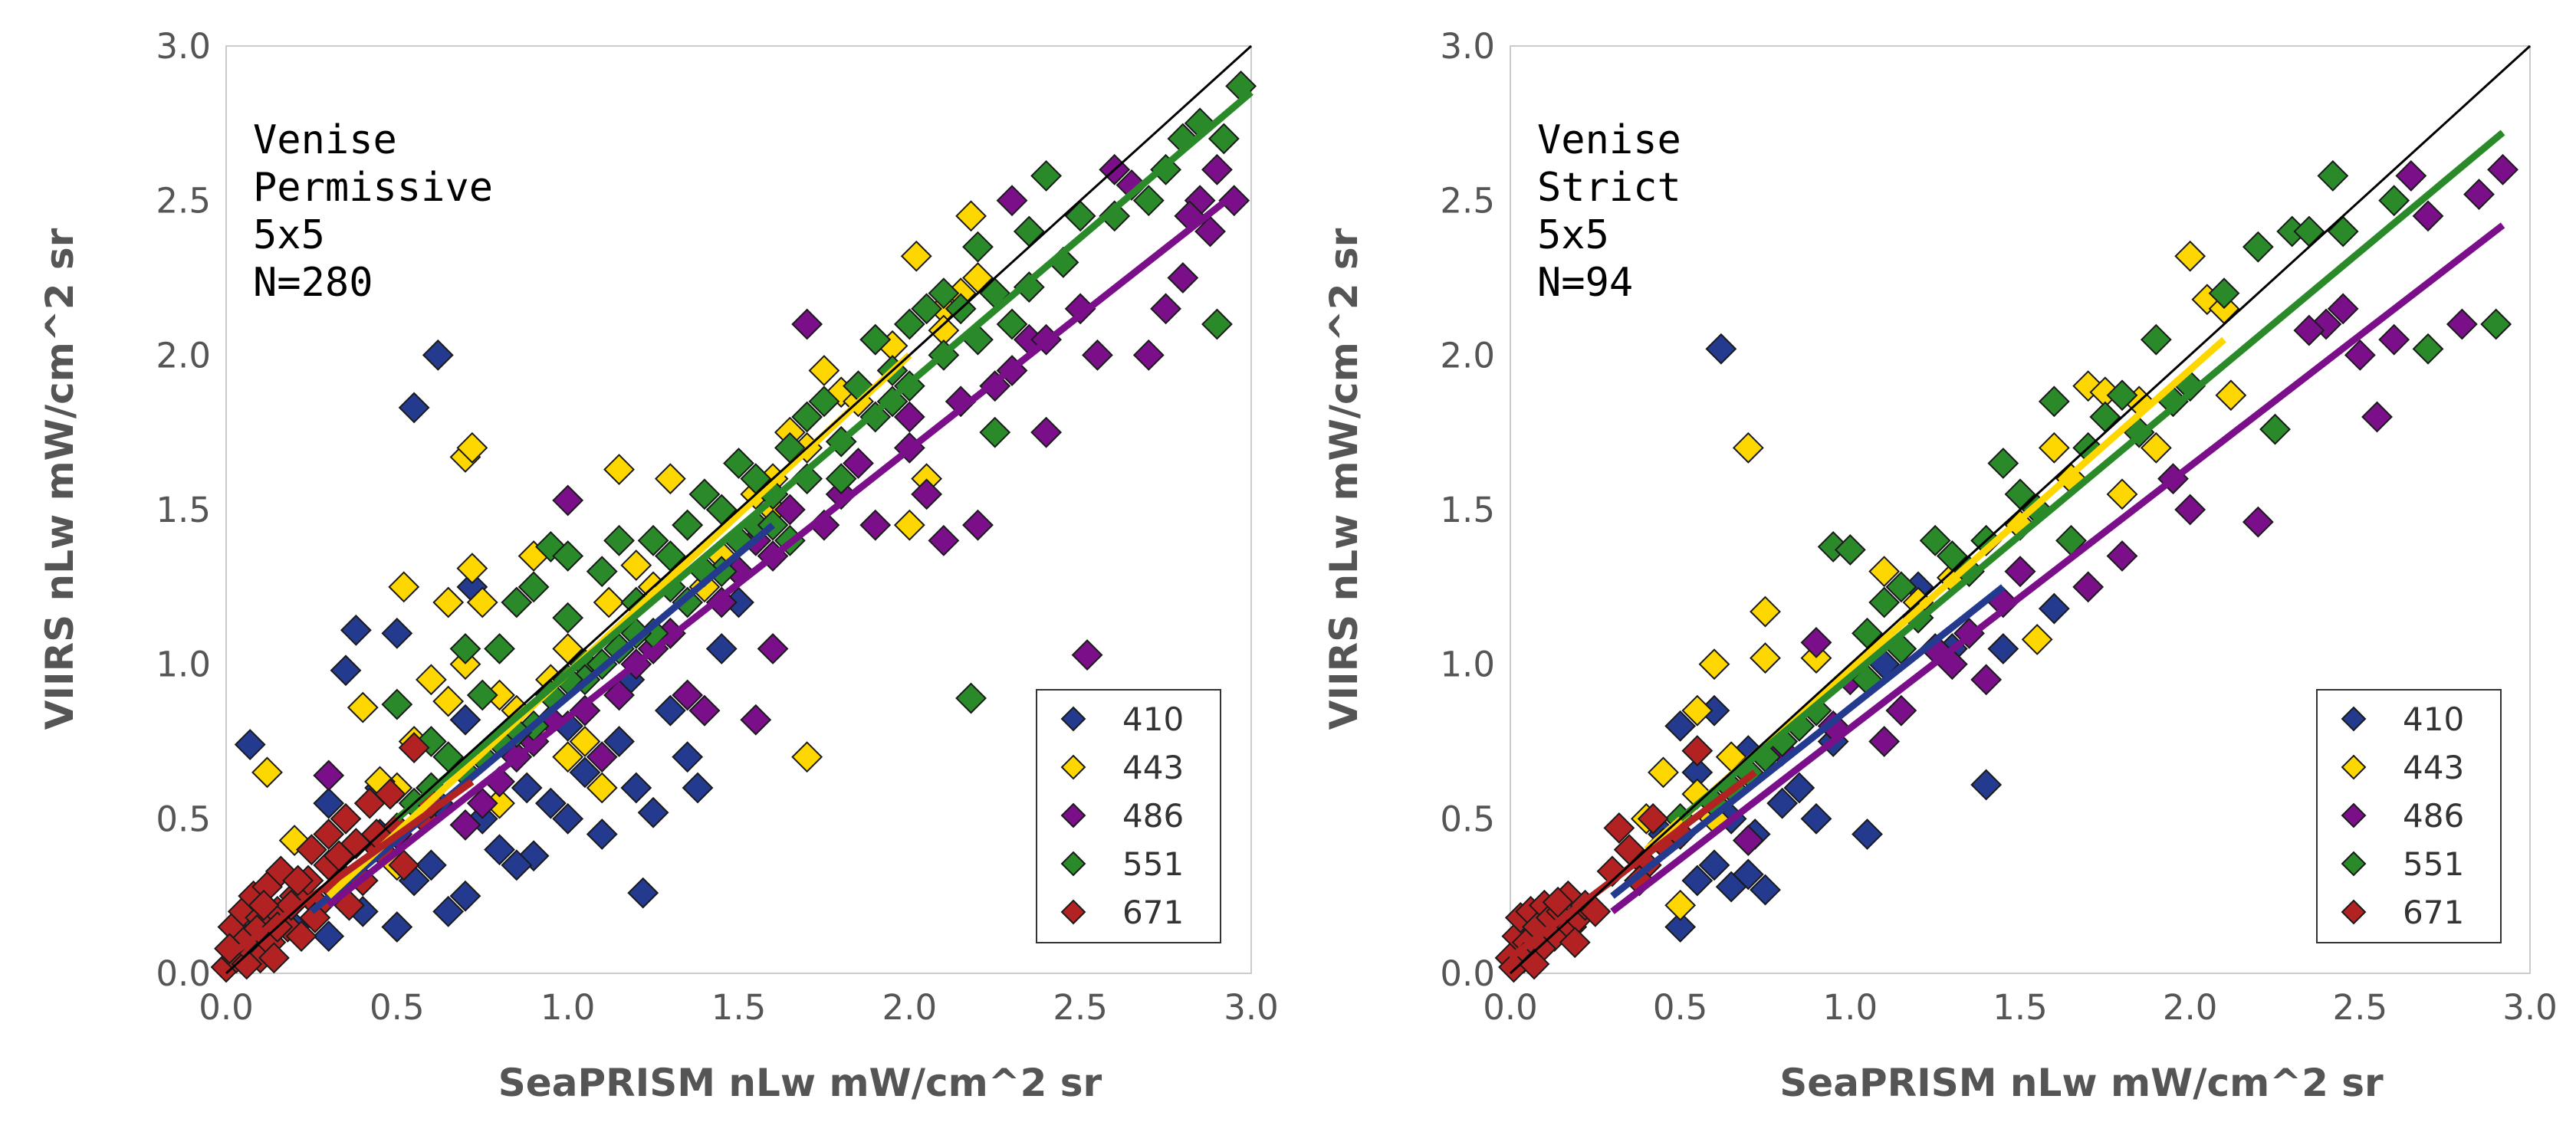 The width and height of the screenshot is (2576, 1122). Describe the element at coordinates (313, 283) in the screenshot. I see `annotation-line: N=280` at that location.